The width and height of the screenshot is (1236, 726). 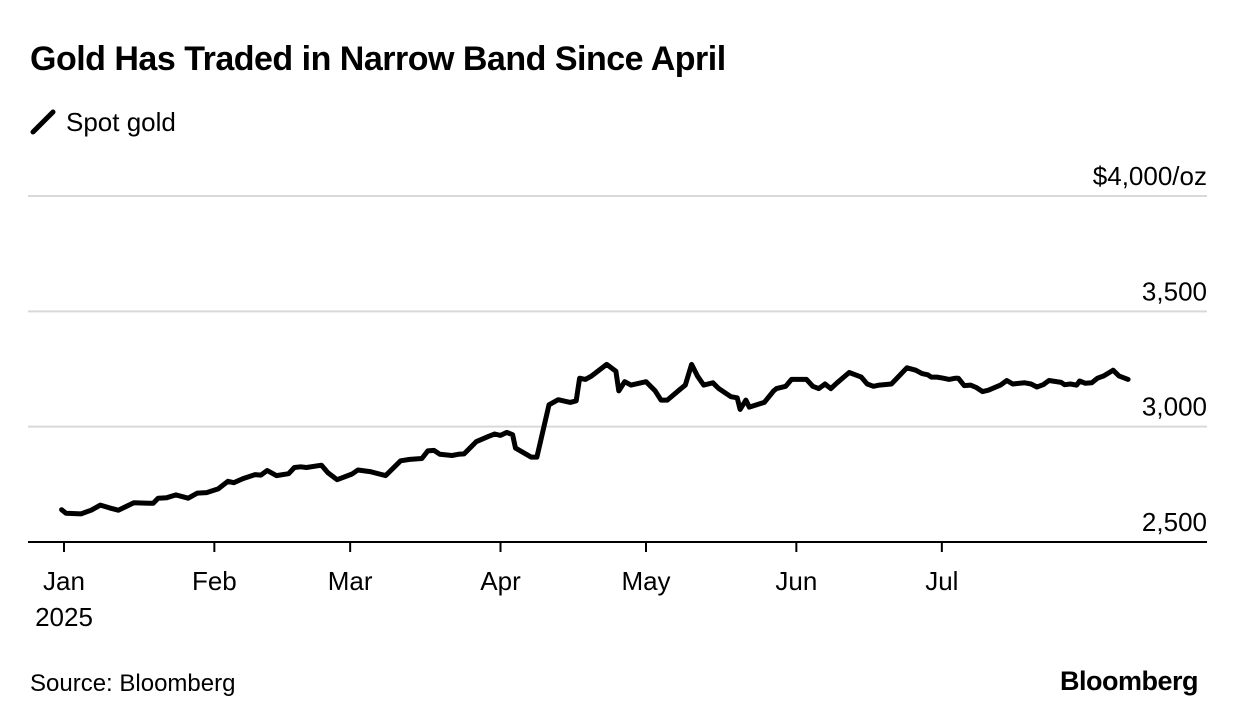 I want to click on legend: Spot gold, so click(x=103, y=122).